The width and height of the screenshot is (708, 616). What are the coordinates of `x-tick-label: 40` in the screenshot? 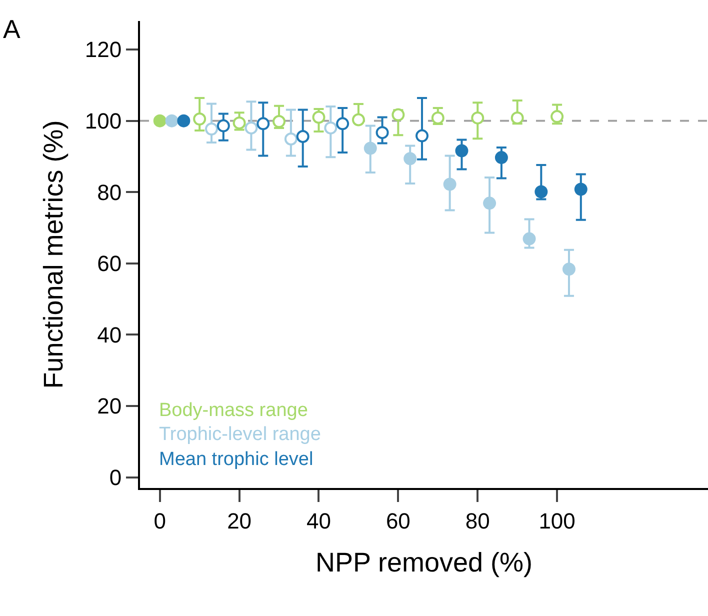 It's located at (318, 521).